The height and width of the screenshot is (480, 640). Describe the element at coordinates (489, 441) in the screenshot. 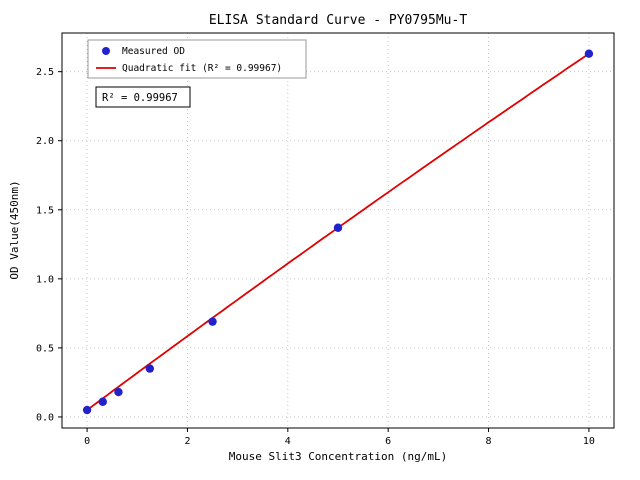

I see `x-tick-label: 8` at that location.